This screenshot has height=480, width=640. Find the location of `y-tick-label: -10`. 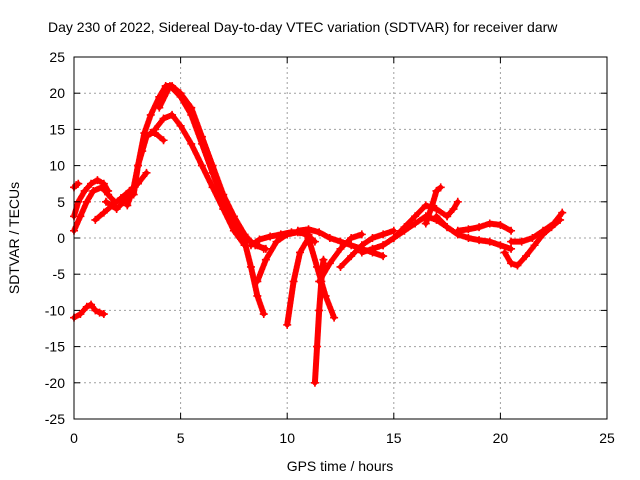

y-tick-label: -10 is located at coordinates (55, 310).